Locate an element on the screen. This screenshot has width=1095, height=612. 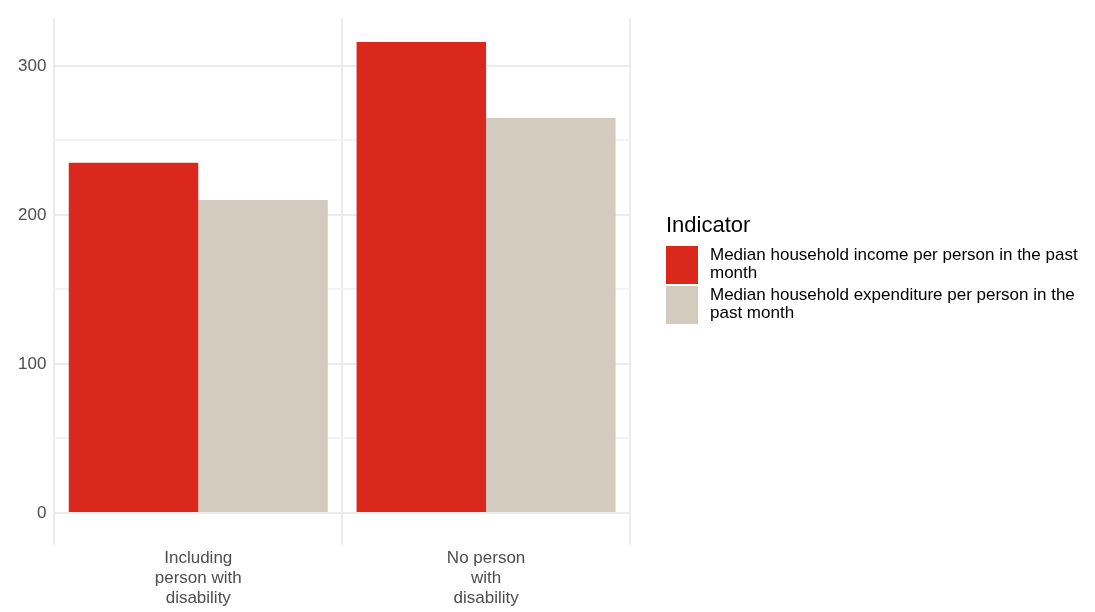
x-tick-label: Including person with disability is located at coordinates (198, 577).